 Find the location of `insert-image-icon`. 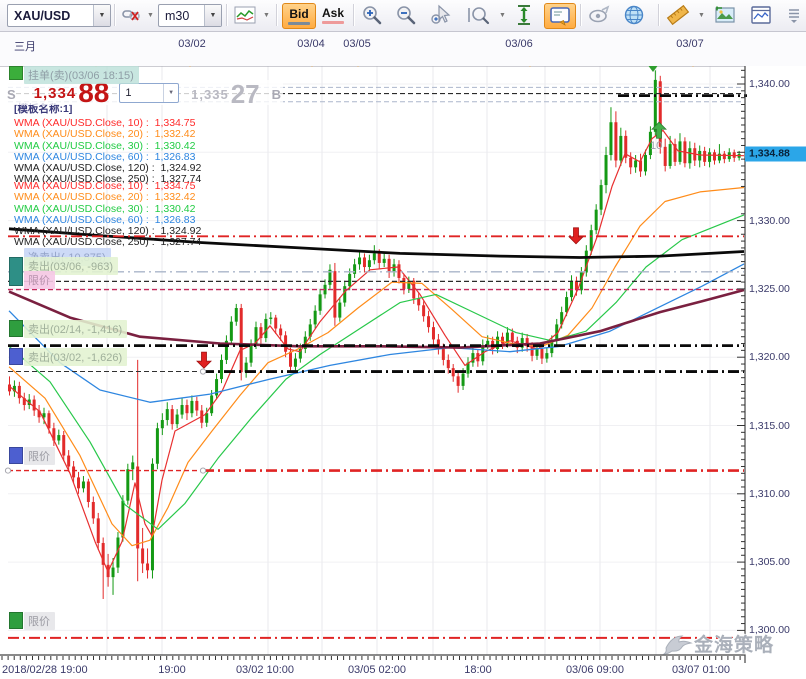

insert-image-icon is located at coordinates (725, 15).